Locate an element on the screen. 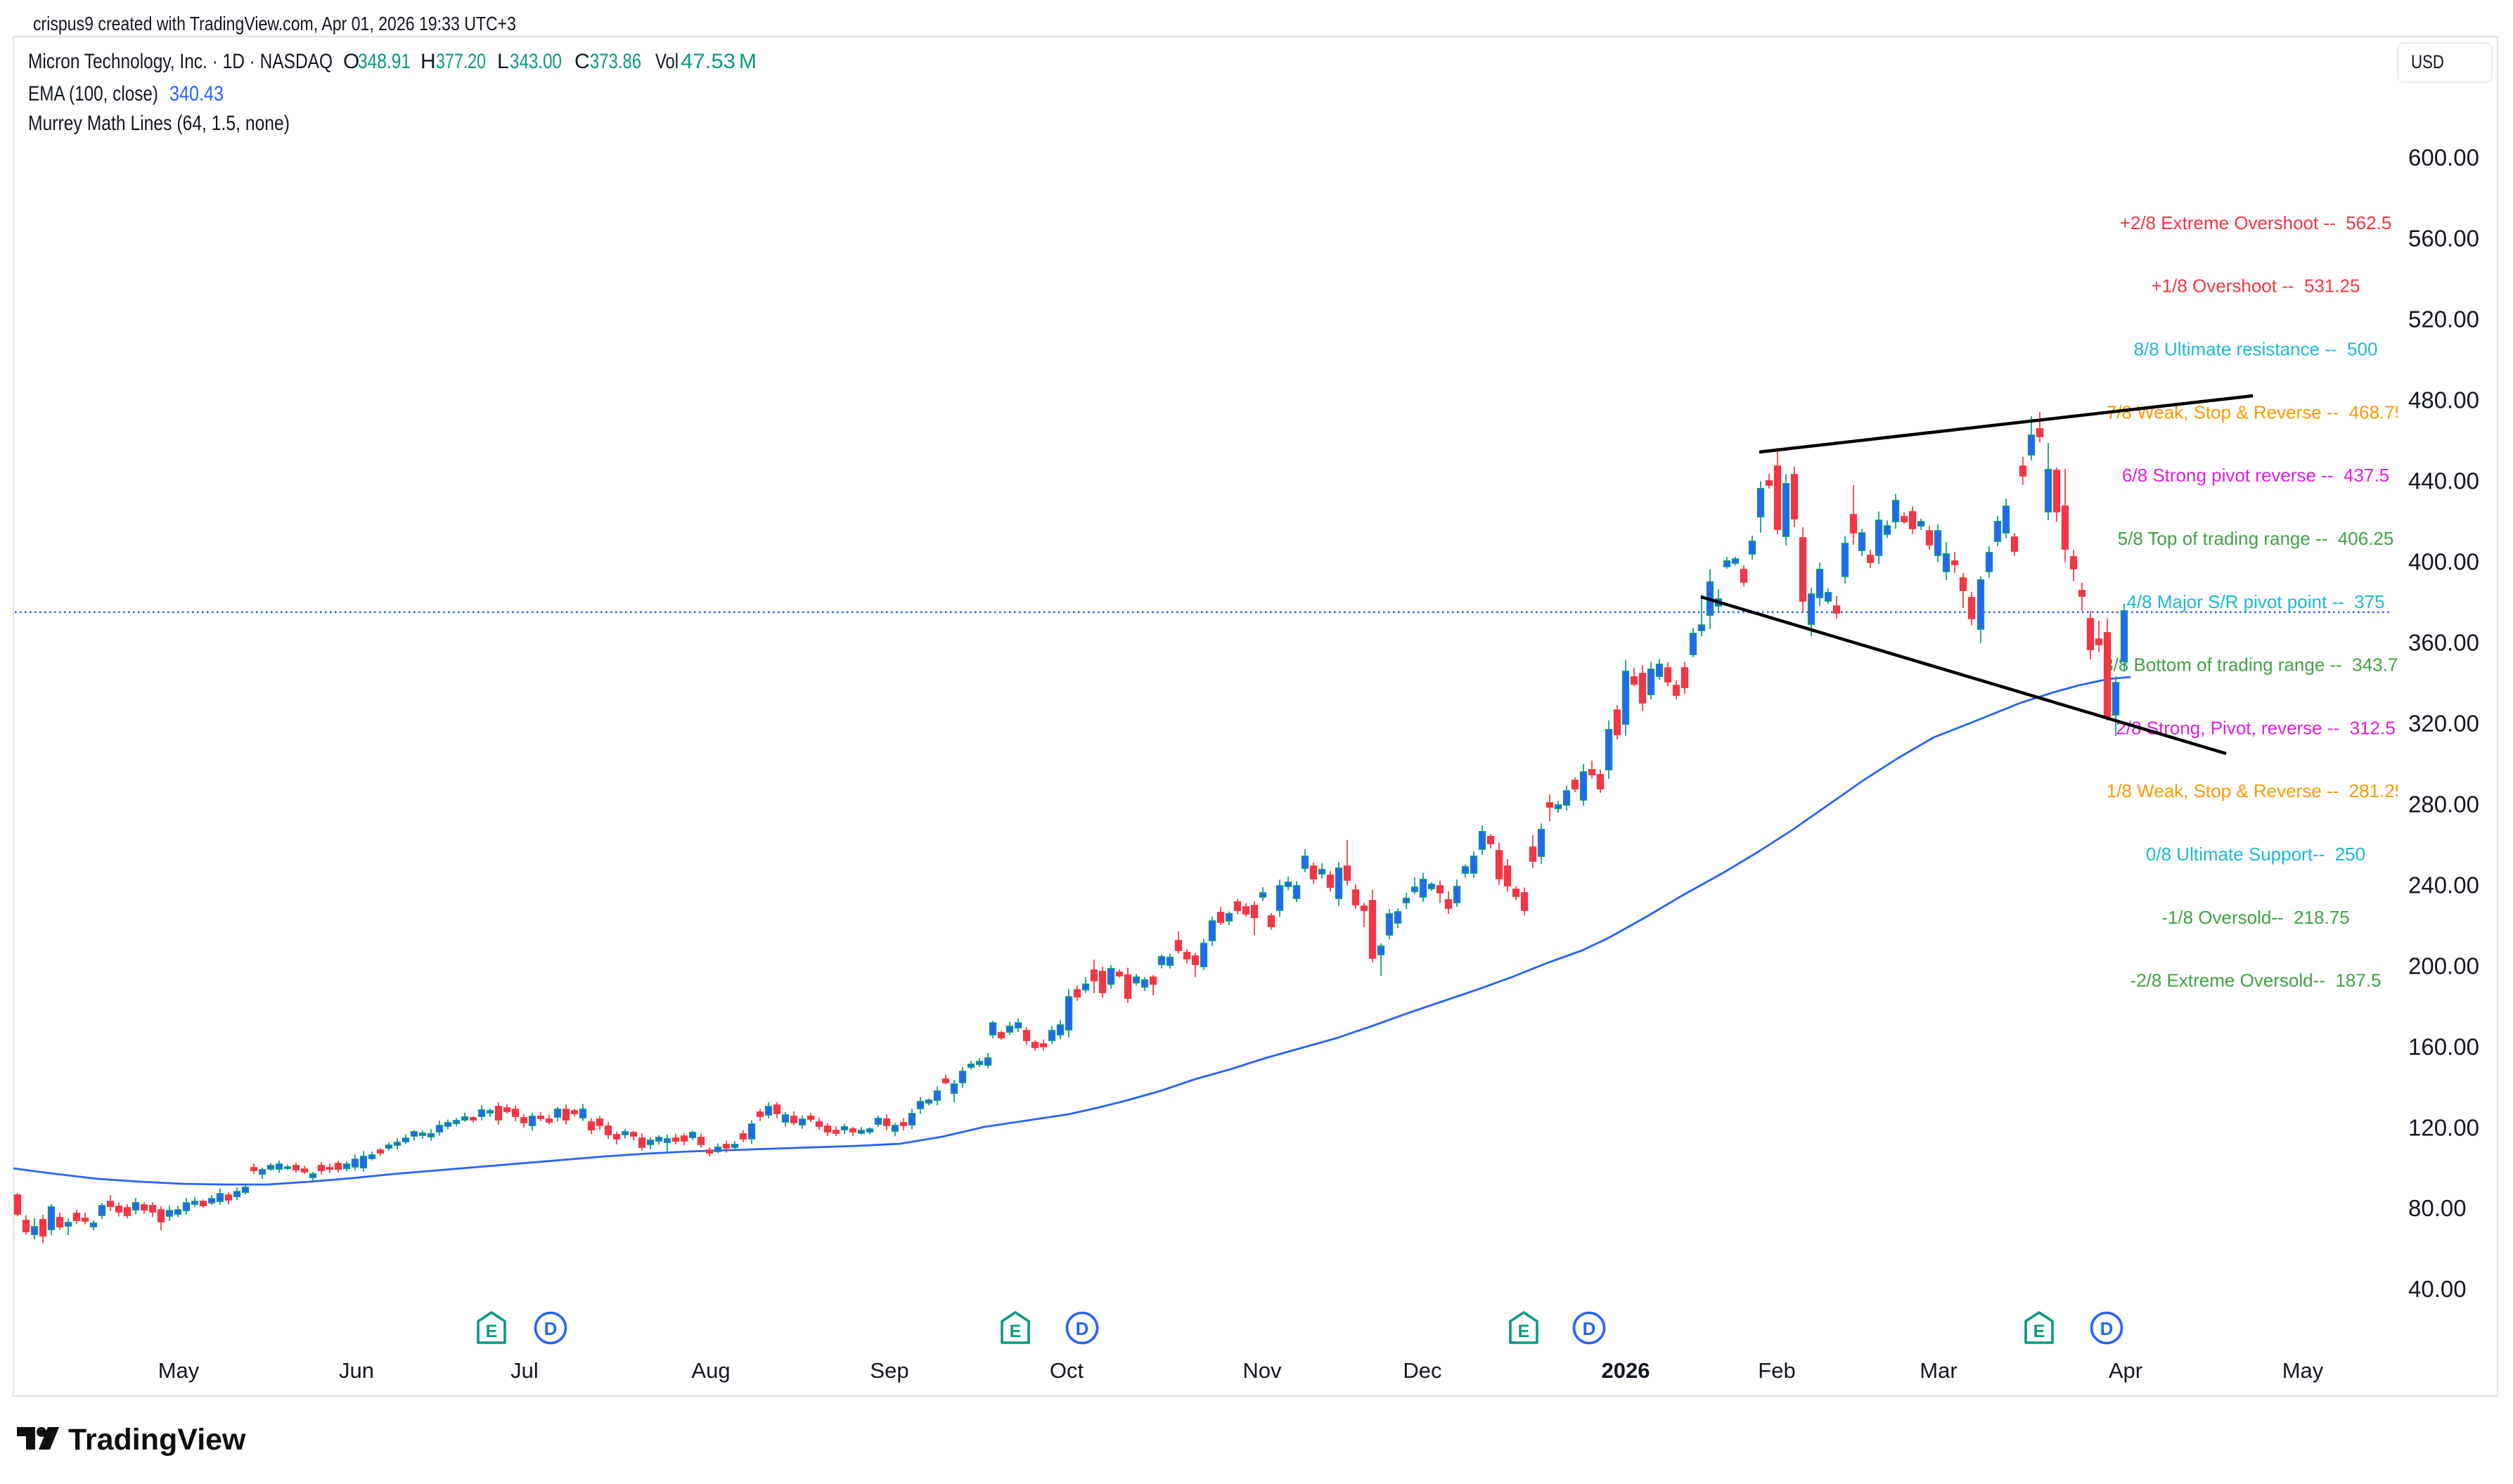 Image resolution: width=2513 pixels, height=1484 pixels. svg-text: 360.00 is located at coordinates (2443, 642).